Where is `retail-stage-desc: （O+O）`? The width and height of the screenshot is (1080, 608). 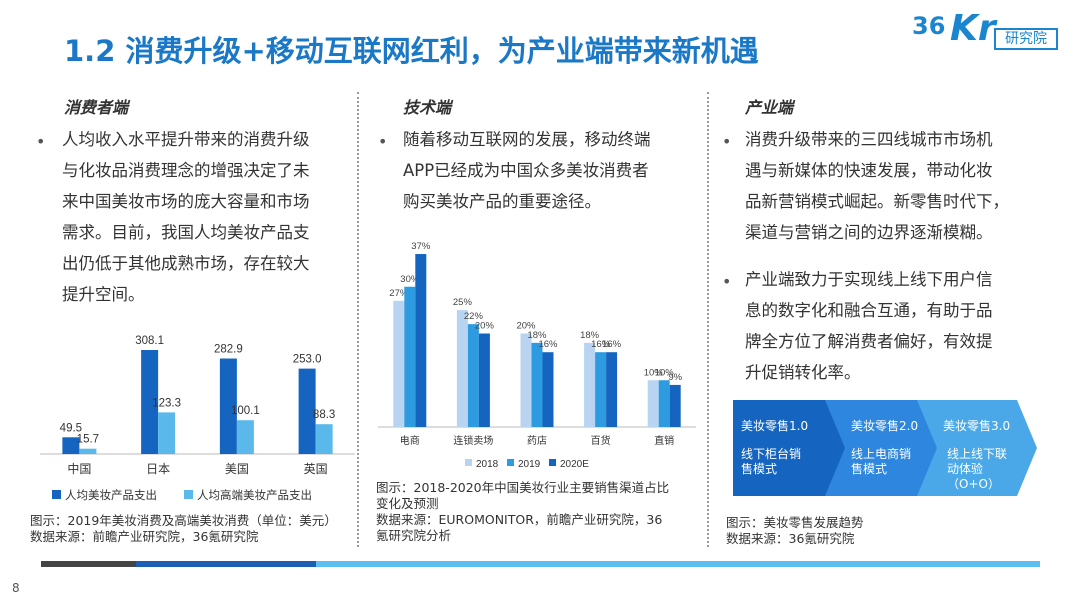 retail-stage-desc: （O+O） is located at coordinates (973, 484).